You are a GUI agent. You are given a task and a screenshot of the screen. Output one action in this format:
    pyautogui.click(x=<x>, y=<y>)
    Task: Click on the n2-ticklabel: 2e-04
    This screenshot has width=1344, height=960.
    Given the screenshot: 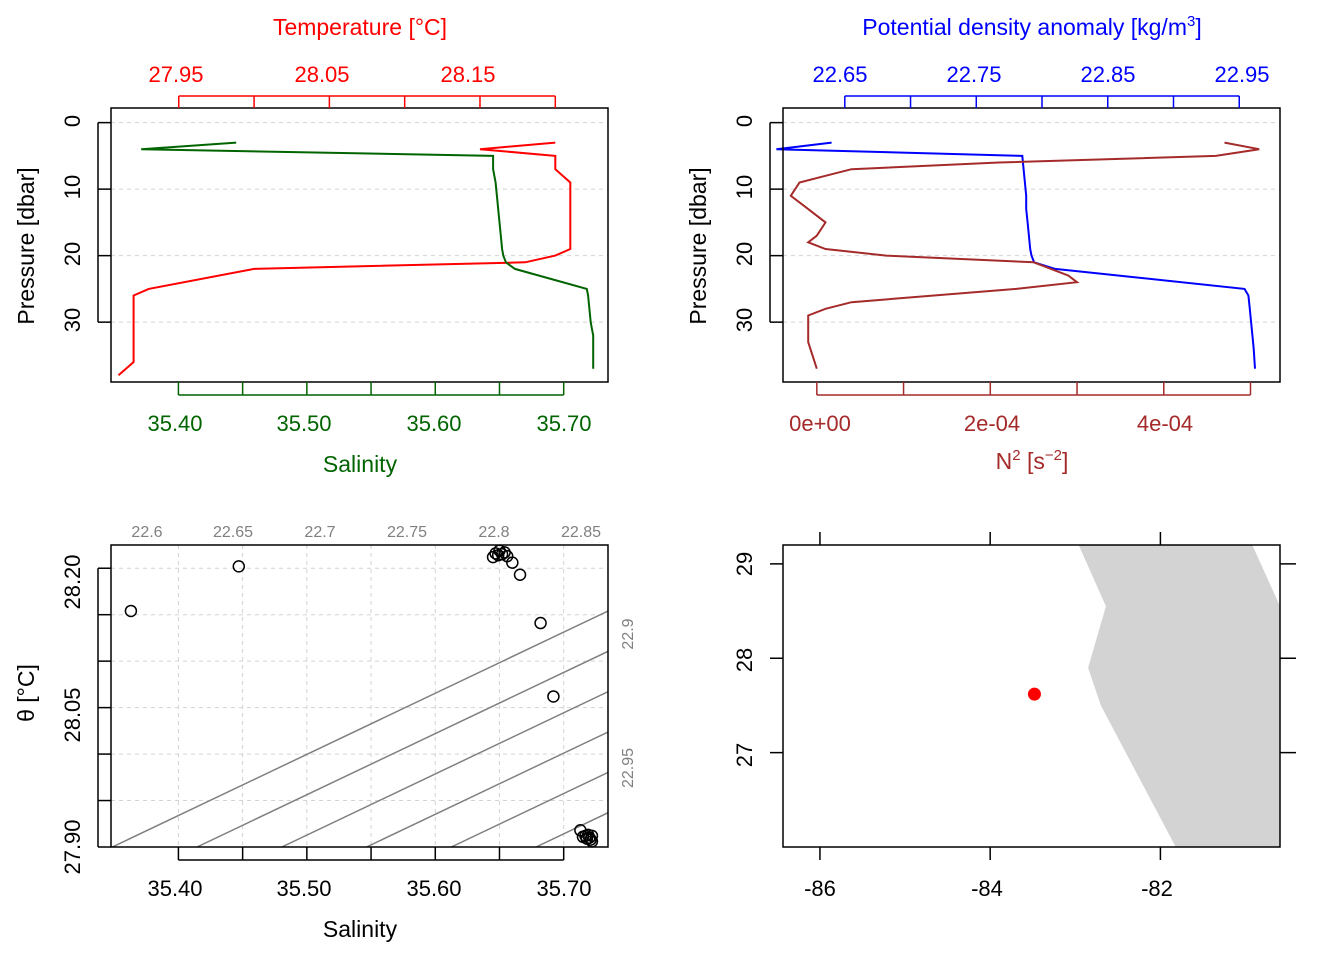 What is the action you would take?
    pyautogui.click(x=992, y=423)
    